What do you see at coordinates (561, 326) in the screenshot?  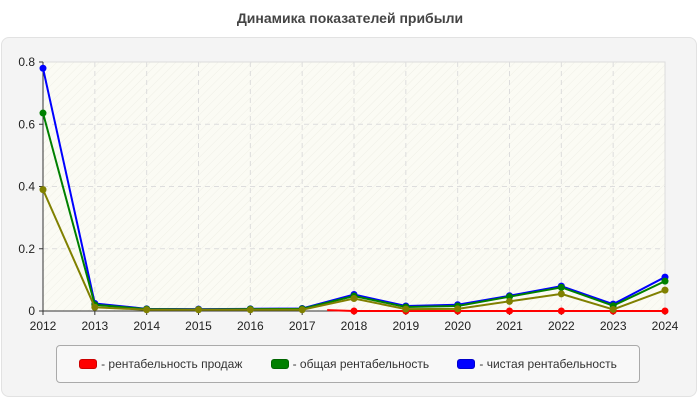 I see `x-tick-label: 2022` at bounding box center [561, 326].